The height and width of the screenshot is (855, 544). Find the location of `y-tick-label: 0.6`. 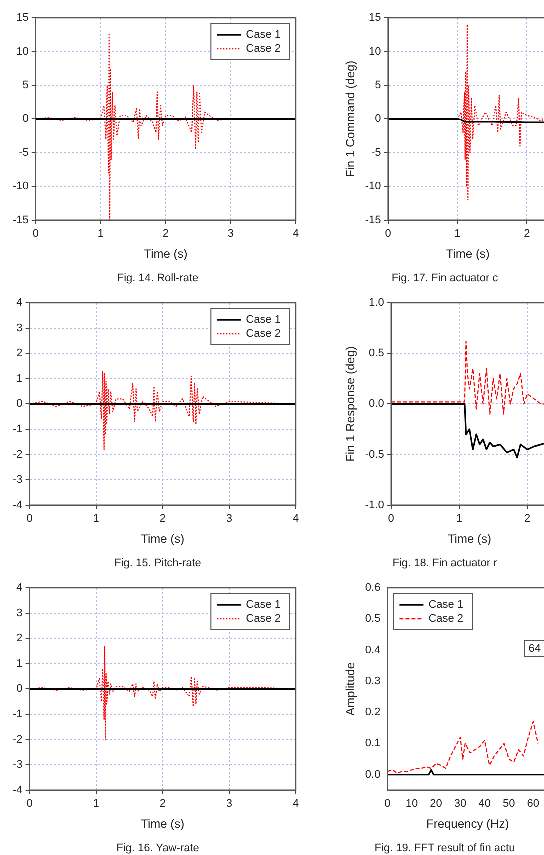

y-tick-label: 0.6 is located at coordinates (373, 588).